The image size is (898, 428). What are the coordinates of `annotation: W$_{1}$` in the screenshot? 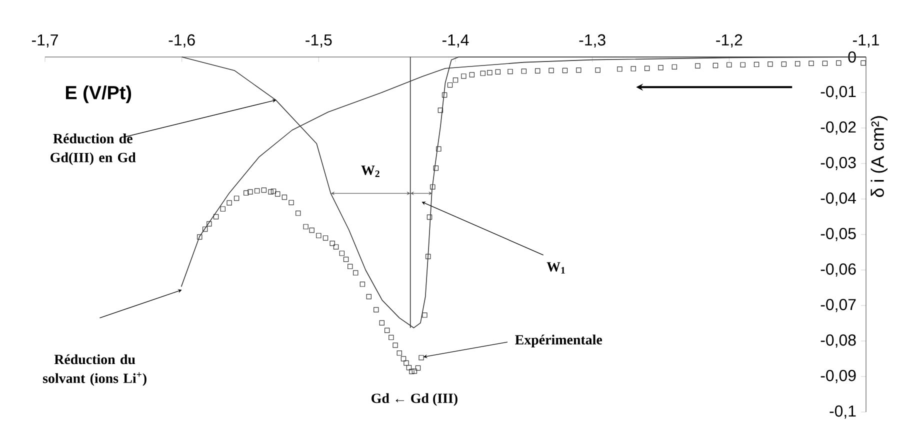 It's located at (555, 268).